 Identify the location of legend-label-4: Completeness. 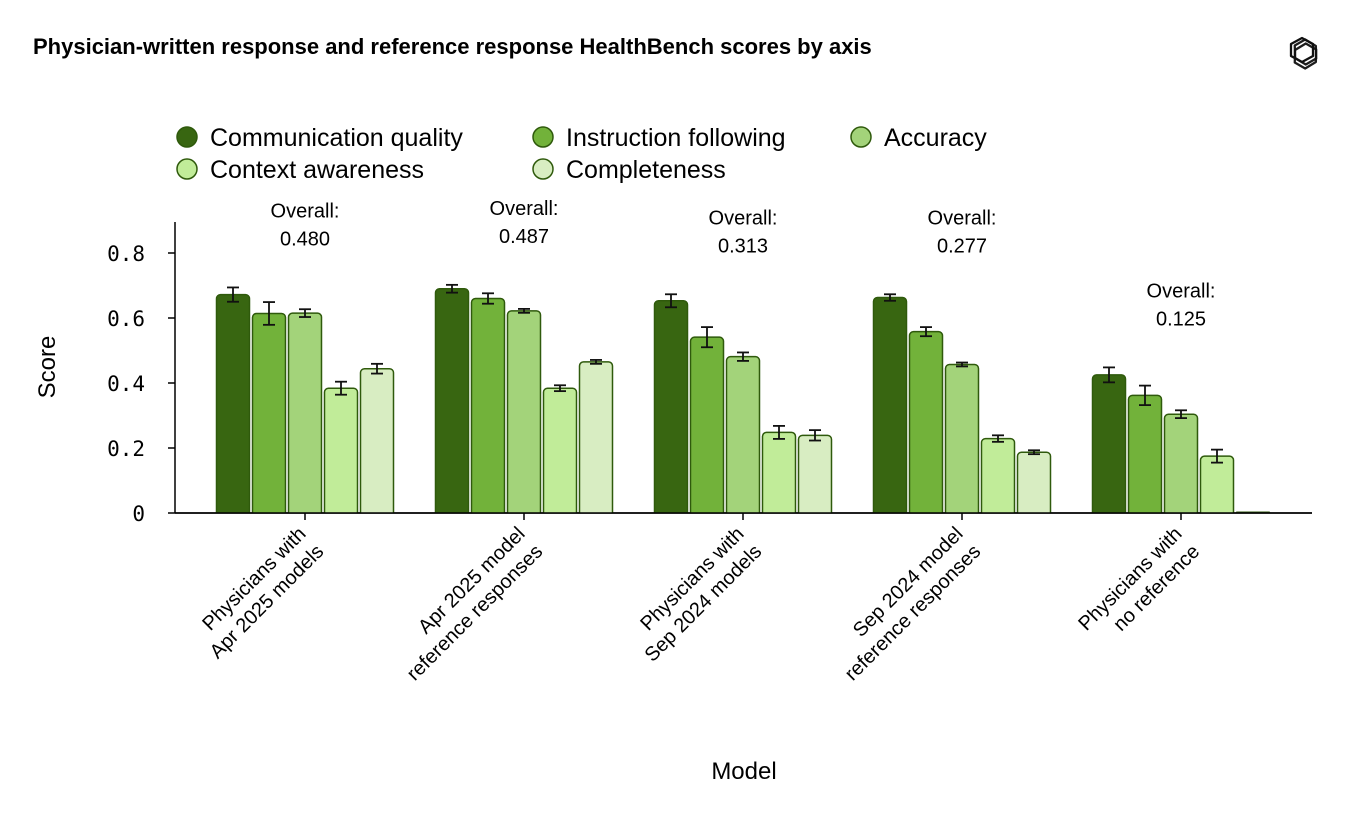
(646, 170).